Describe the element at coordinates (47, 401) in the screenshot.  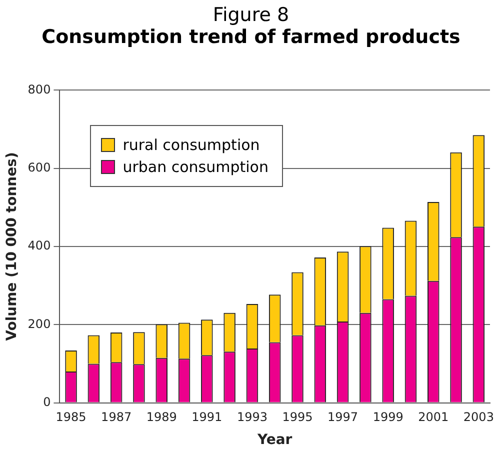
I see `y-tick-label: 0` at that location.